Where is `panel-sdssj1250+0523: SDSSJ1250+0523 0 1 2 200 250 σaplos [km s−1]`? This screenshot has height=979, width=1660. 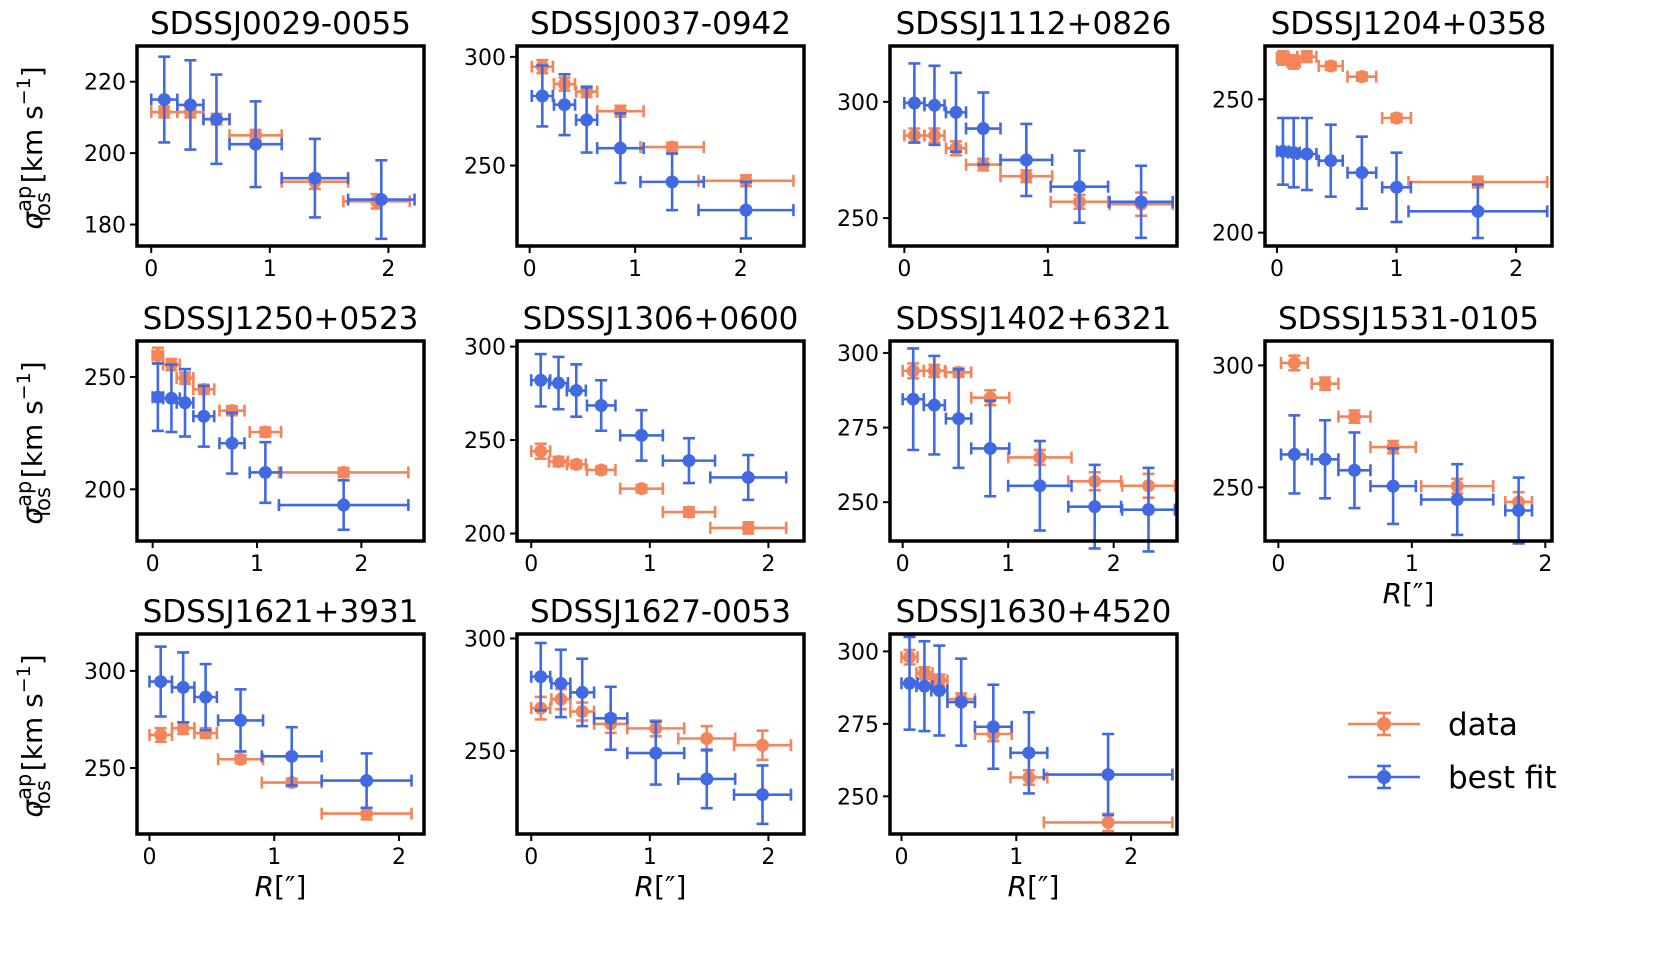 panel-sdssj1250+0523: SDSSJ1250+0523 0 1 2 200 250 σaplos [km s−1] is located at coordinates (219, 439).